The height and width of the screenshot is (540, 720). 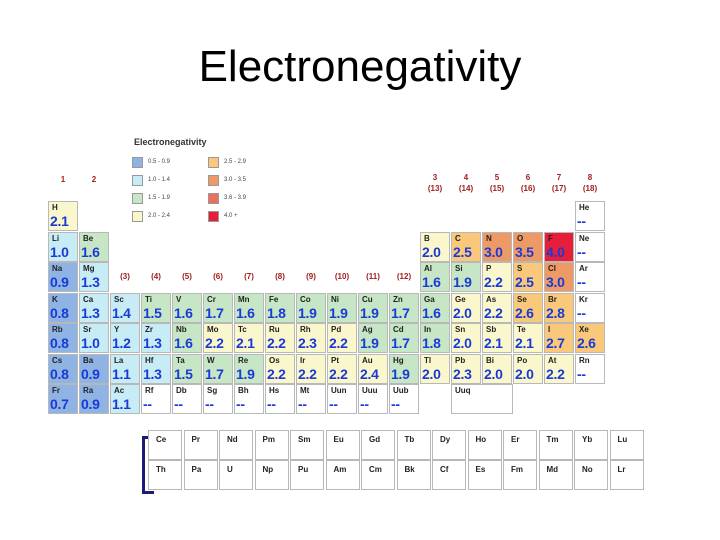 I want to click on element-value: 2.1, so click(x=59, y=221).